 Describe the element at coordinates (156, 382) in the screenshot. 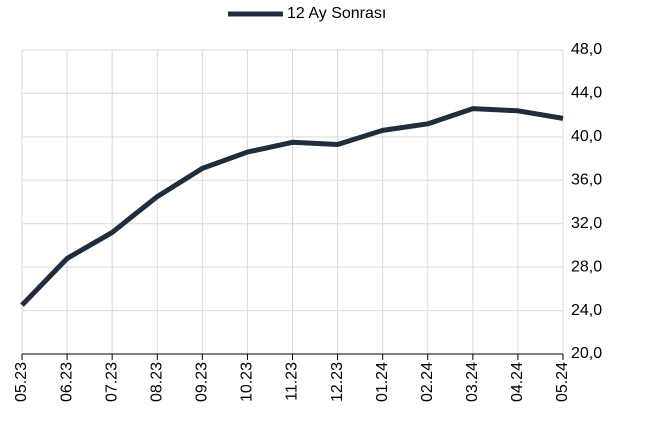

I see `x-tick-label: 08.23` at that location.